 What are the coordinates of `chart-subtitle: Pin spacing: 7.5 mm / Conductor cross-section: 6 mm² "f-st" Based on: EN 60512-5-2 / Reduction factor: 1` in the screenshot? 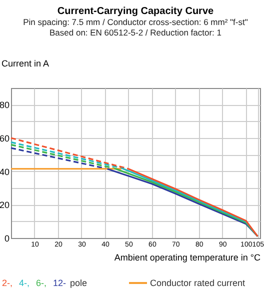 It's located at (135, 27).